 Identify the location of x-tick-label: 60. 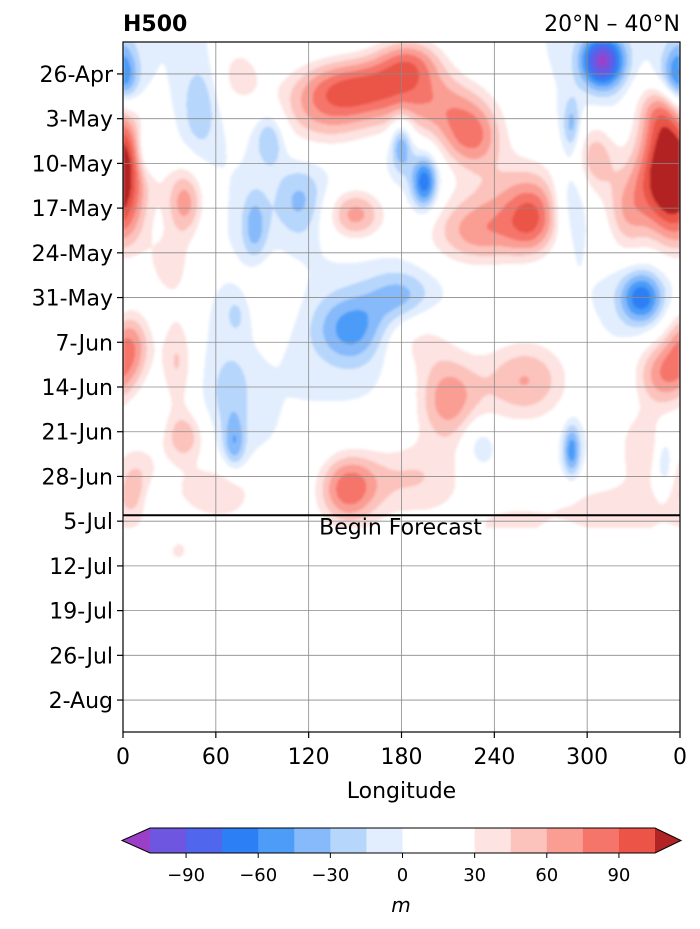
(216, 757).